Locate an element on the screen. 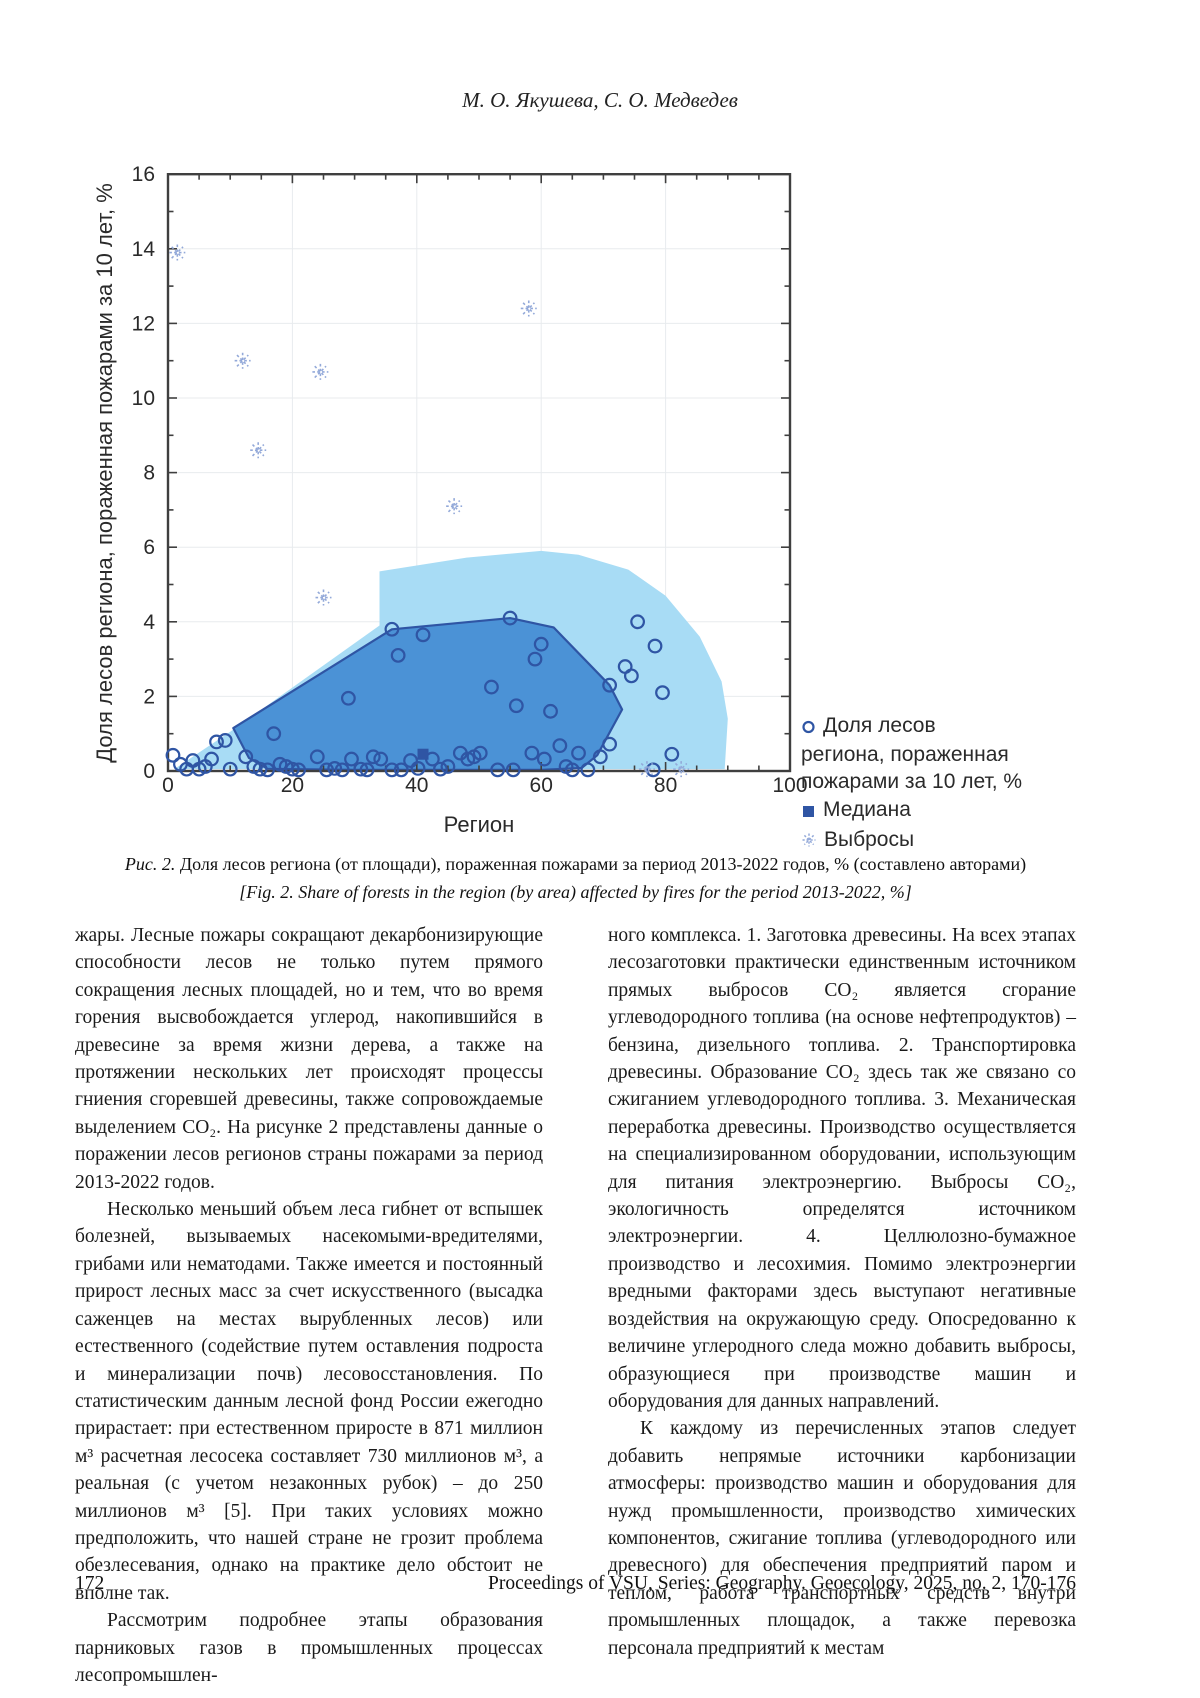  x-tick-label: 100 is located at coordinates (789, 785).